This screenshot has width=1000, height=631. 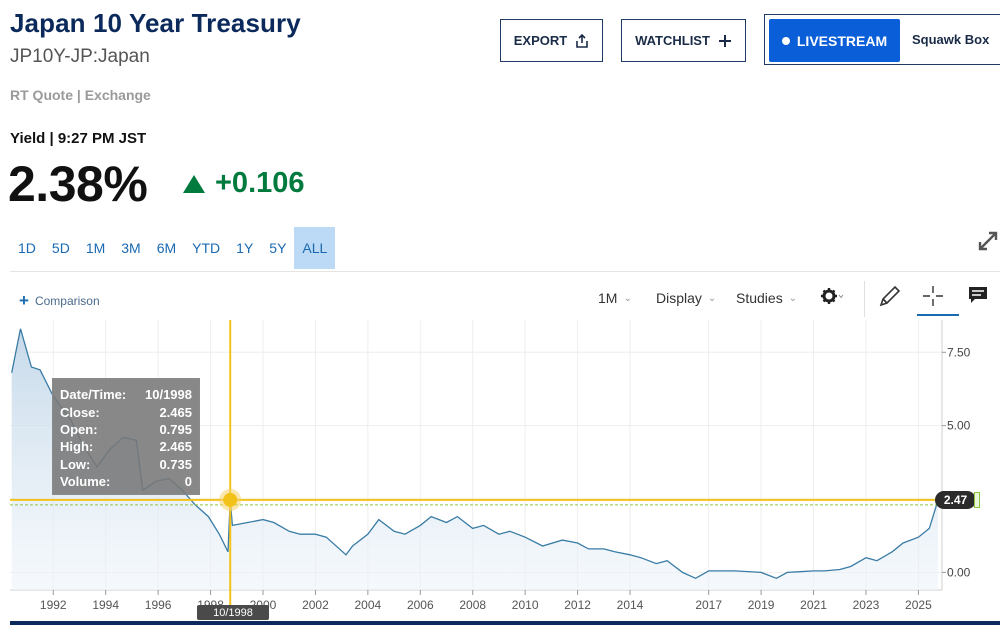 I want to click on livestream-button: LIVESTREAM, so click(x=834, y=40).